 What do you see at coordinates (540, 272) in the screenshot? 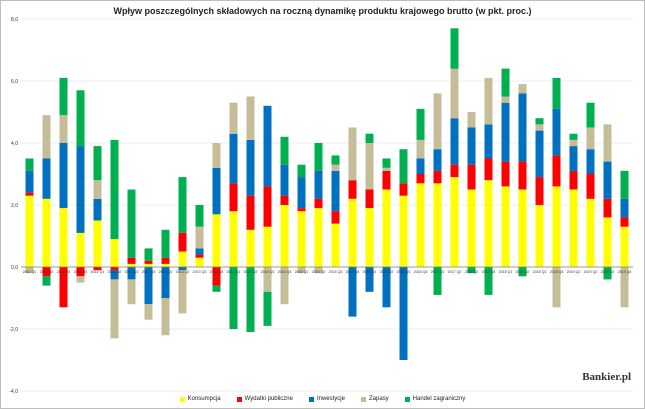
I see `x-tick-label: 2018 Q3` at bounding box center [540, 272].